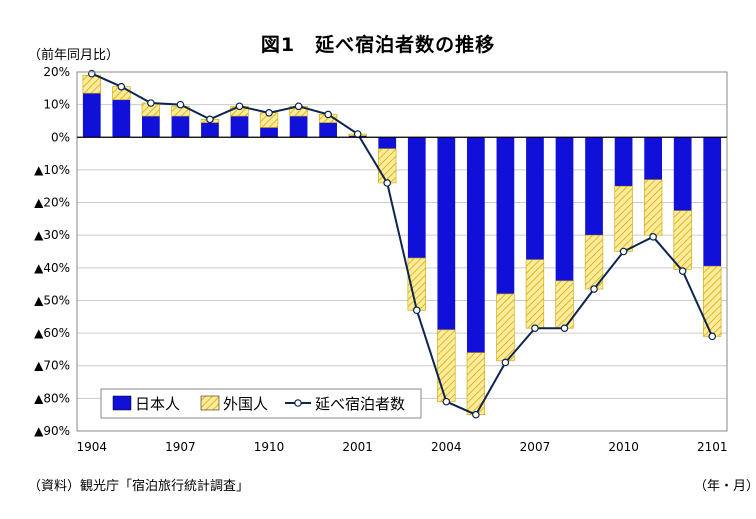 The image size is (756, 519). I want to click on legend-swatch-japanese, so click(122, 403).